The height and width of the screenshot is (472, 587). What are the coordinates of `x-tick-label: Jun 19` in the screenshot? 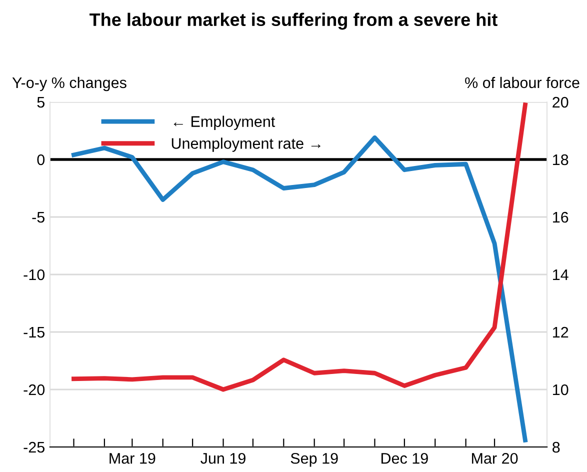 It's located at (223, 458).